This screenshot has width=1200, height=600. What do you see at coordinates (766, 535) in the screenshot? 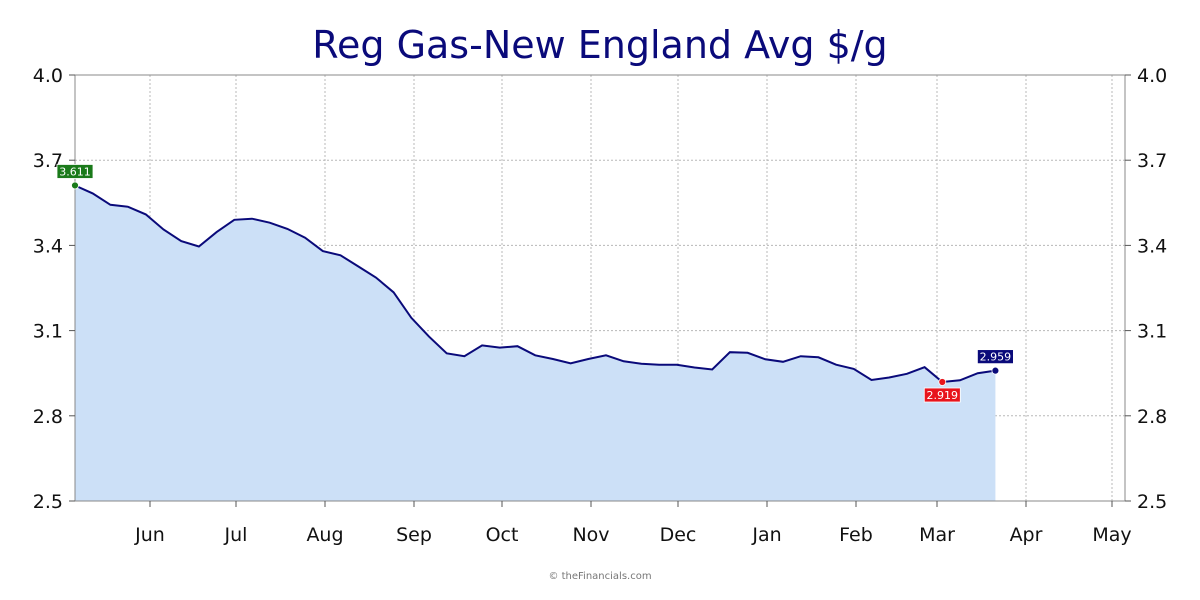
I see `x-tick-label: Jan` at bounding box center [766, 535].